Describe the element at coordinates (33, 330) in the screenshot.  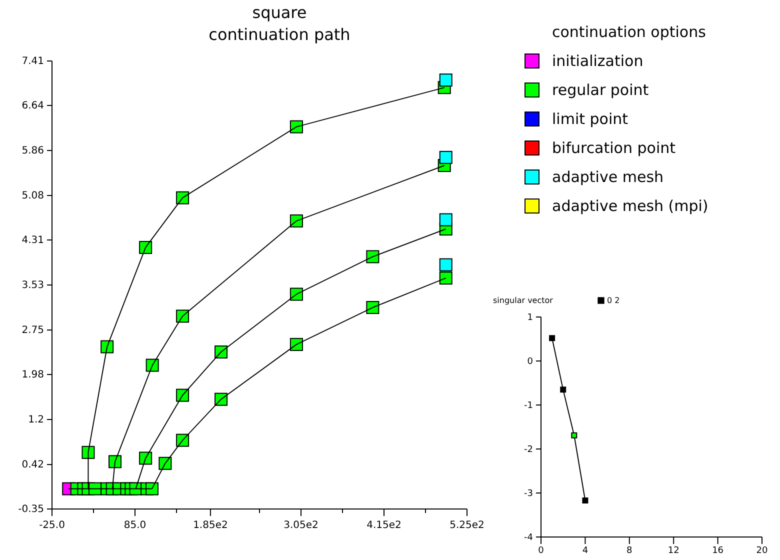
I see `y-tick-label: 2.75` at that location.